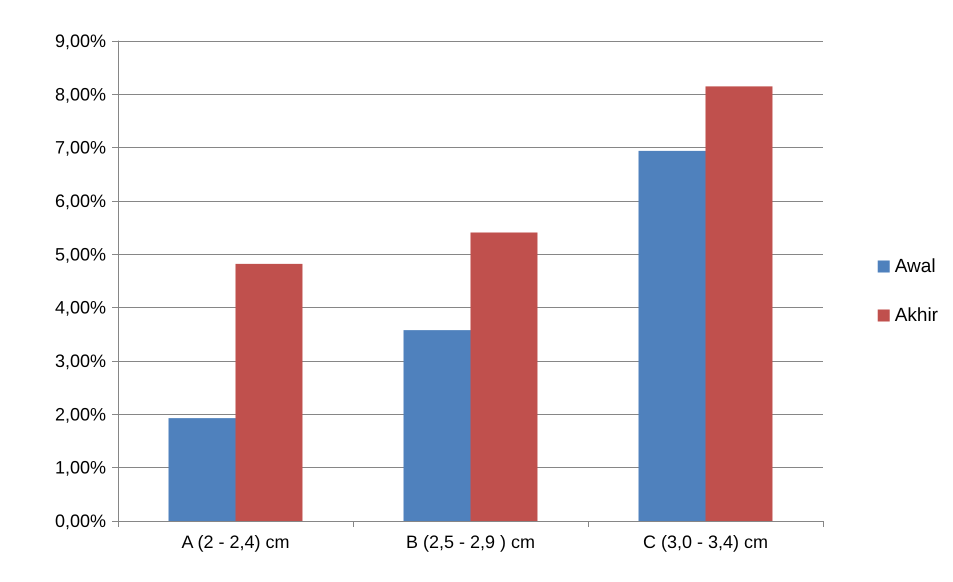 The image size is (953, 582). What do you see at coordinates (80, 468) in the screenshot?
I see `y-tick-label: 1,00%` at bounding box center [80, 468].